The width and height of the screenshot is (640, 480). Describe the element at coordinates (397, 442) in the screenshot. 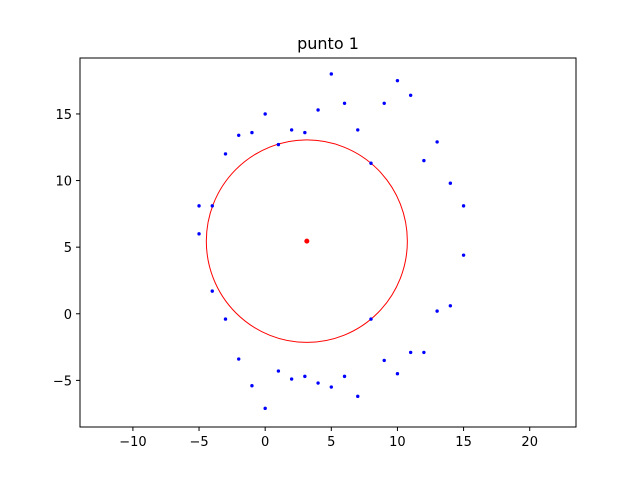

I see `x-tick-label: 10` at that location.